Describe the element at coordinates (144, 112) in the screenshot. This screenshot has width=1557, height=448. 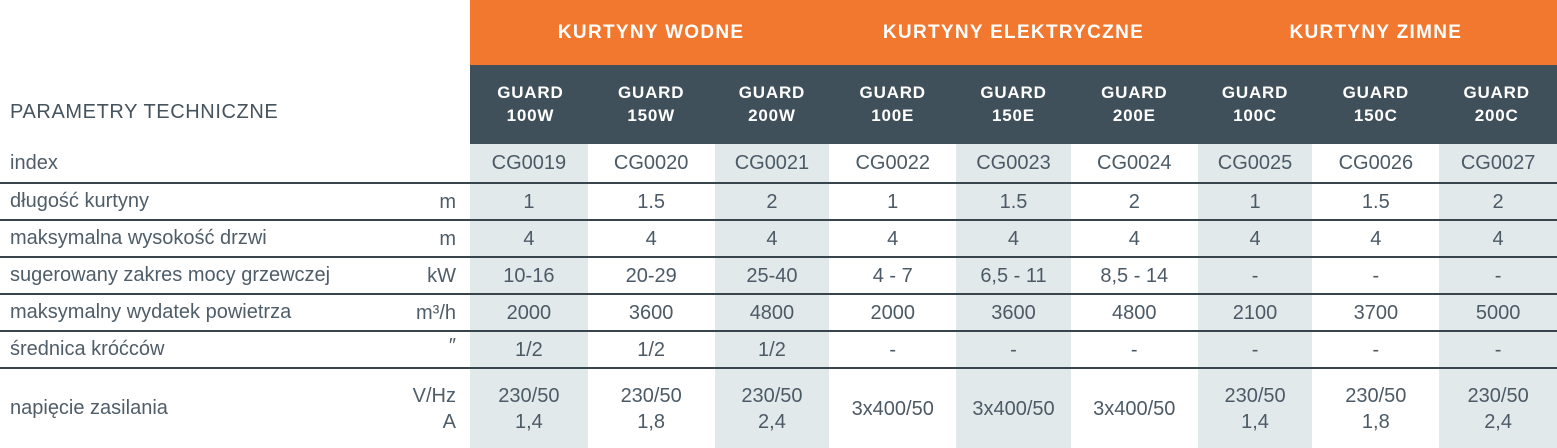
I see `page-title: PARAMETRY TECHNICZNE` at that location.